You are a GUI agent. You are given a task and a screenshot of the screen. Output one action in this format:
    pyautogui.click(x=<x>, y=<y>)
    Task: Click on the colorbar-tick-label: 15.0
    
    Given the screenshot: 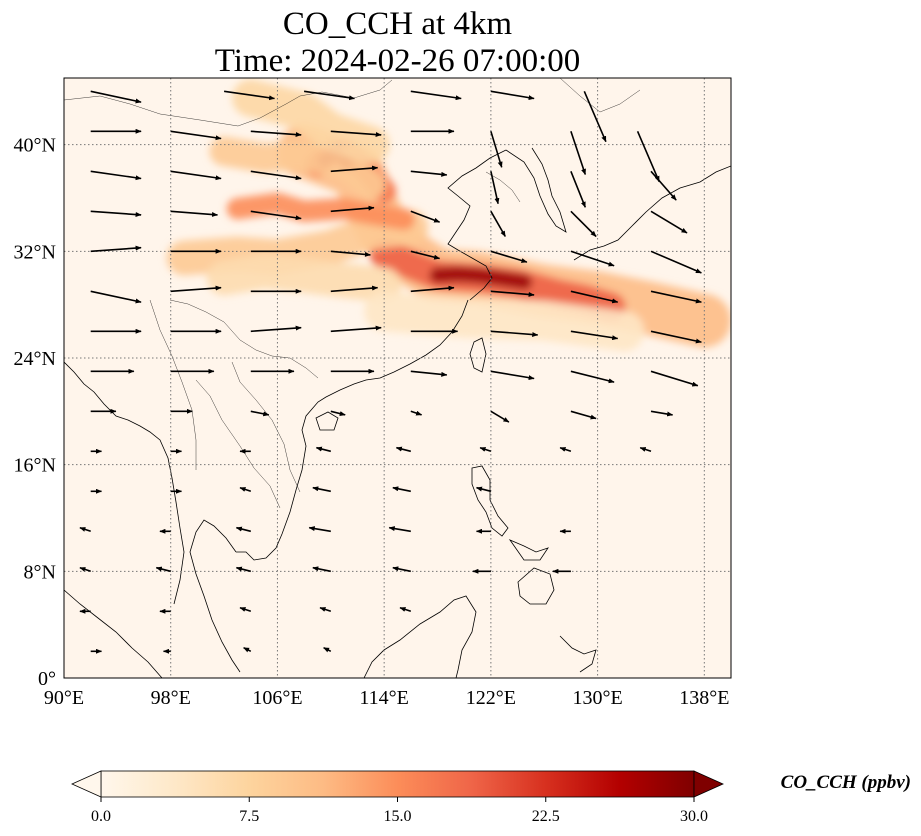 What is the action you would take?
    pyautogui.click(x=398, y=816)
    